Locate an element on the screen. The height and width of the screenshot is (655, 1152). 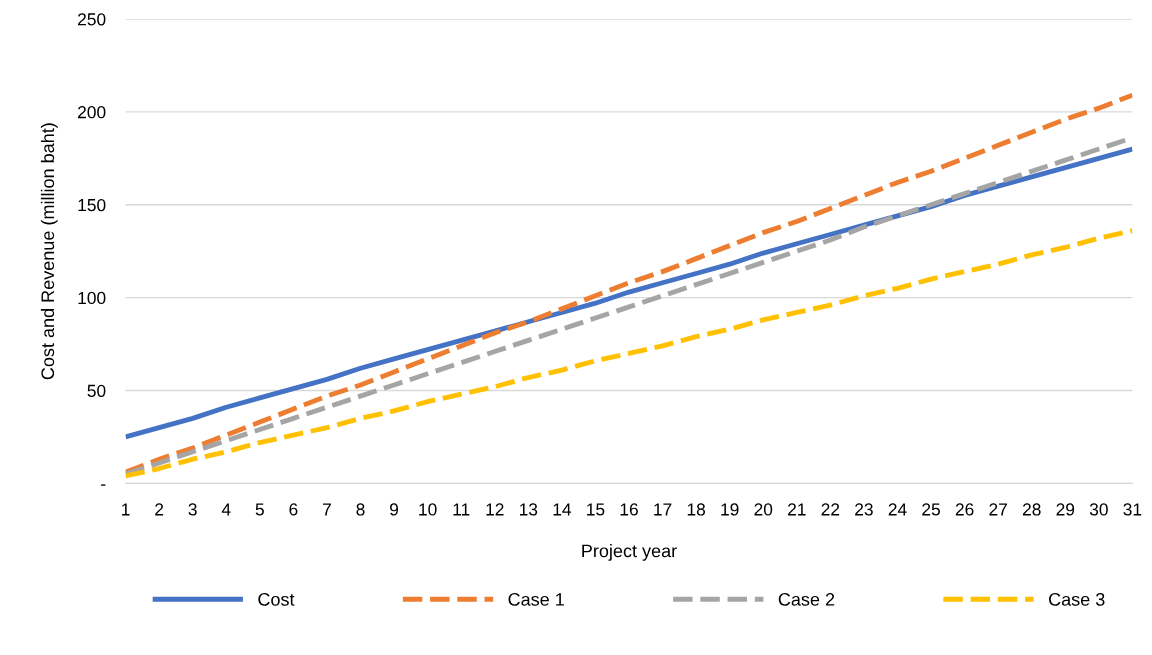
y-tick-label: - is located at coordinates (103, 485).